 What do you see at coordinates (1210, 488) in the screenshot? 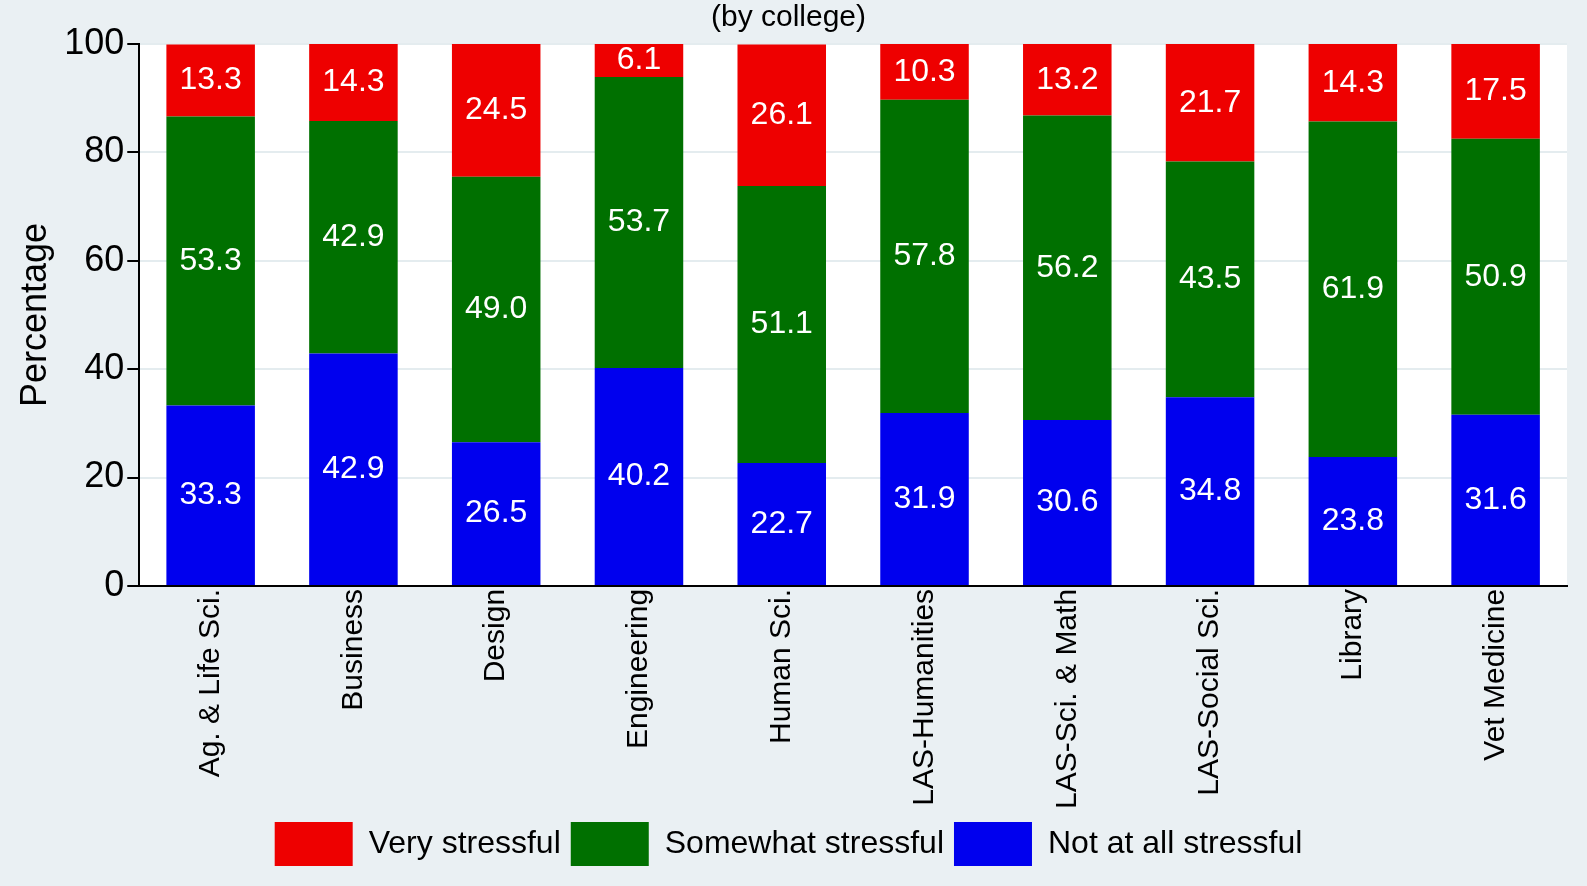
I see `data-label: 34.8` at bounding box center [1210, 488].